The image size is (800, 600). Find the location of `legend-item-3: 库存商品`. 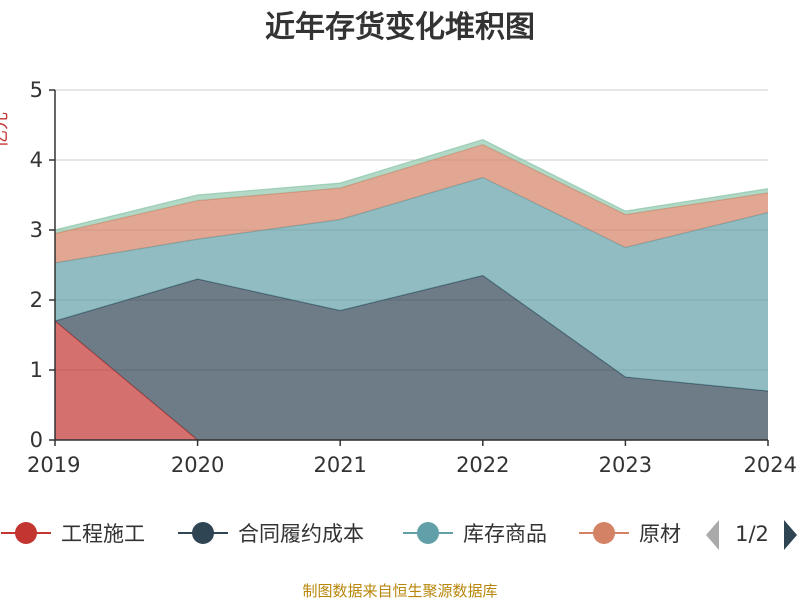

legend-item-3: 库存商品 is located at coordinates (475, 534).